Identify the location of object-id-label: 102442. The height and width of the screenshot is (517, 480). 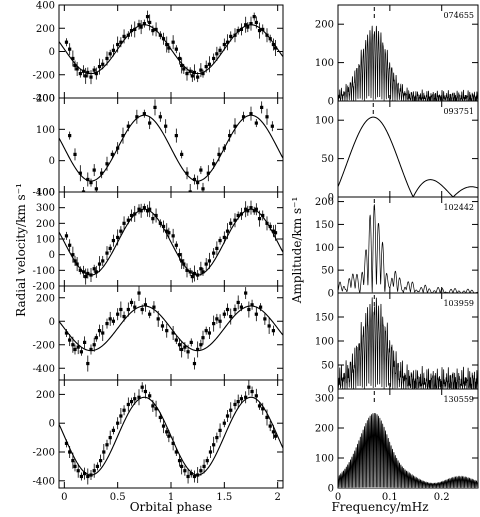
(458, 207).